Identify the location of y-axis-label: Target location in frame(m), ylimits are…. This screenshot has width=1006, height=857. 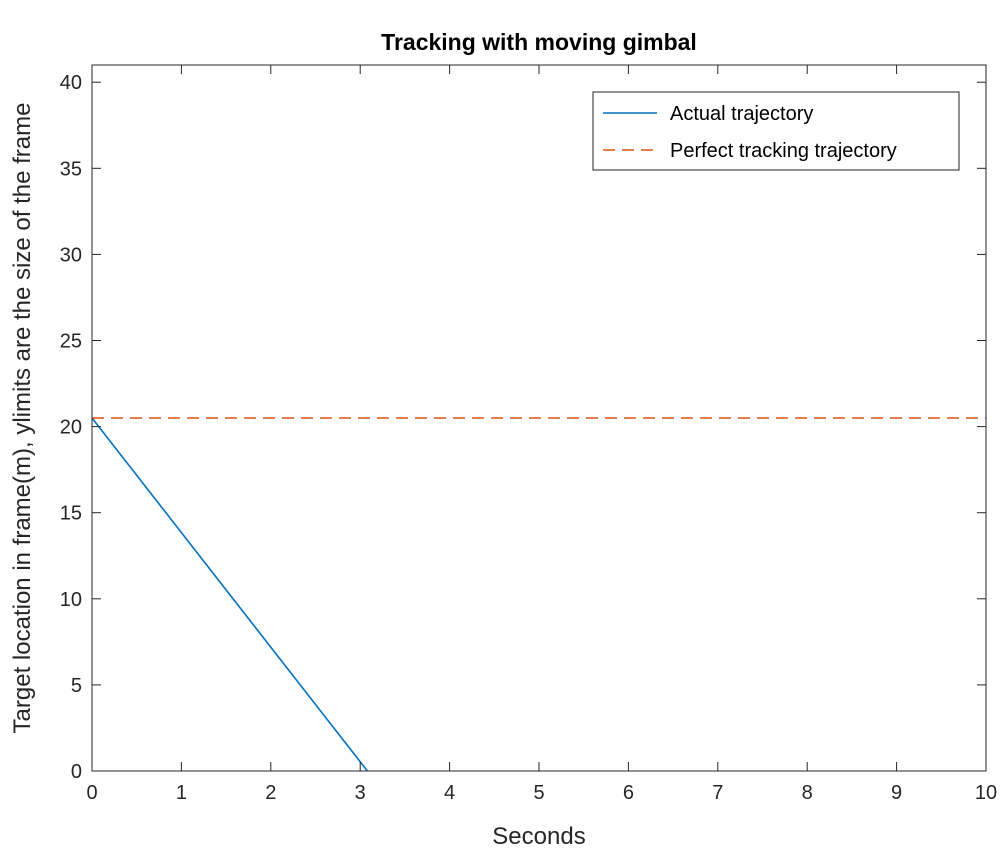
(22, 418).